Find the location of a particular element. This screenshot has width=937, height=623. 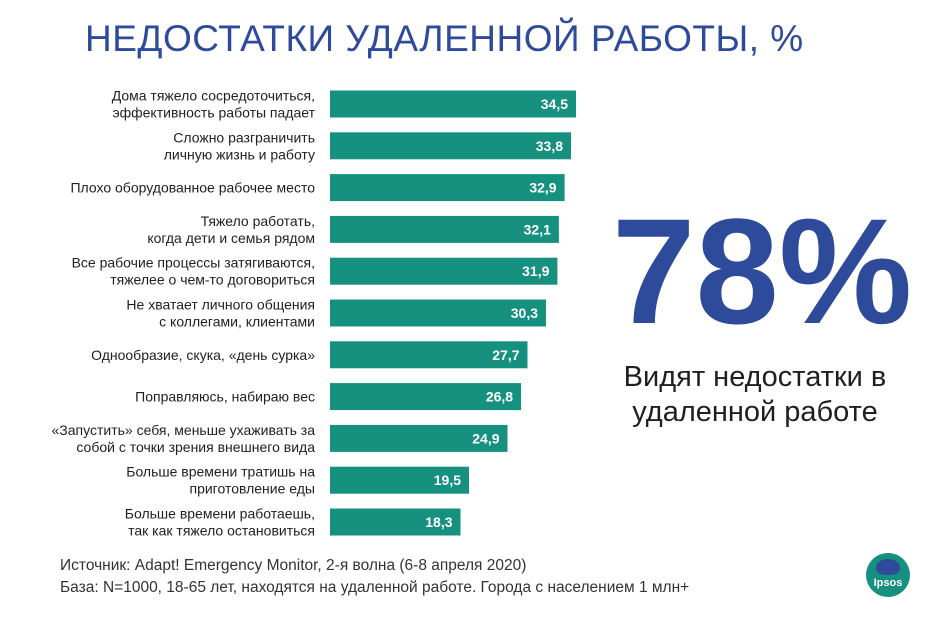

bar-value-label: 18,3 is located at coordinates (438, 522).